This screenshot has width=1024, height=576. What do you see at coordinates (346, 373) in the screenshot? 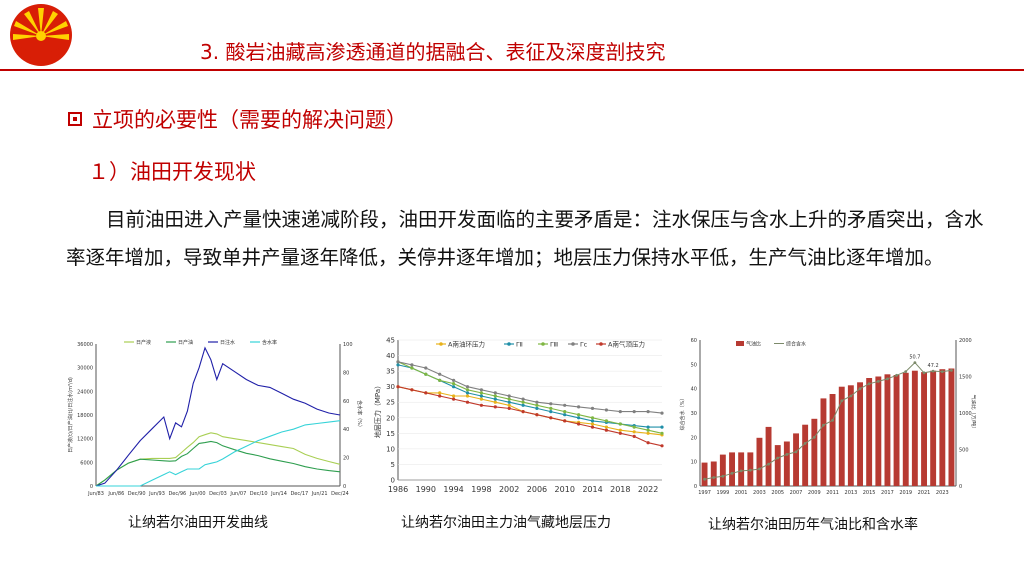
I see `y-tick-label-right: 80` at bounding box center [346, 373].